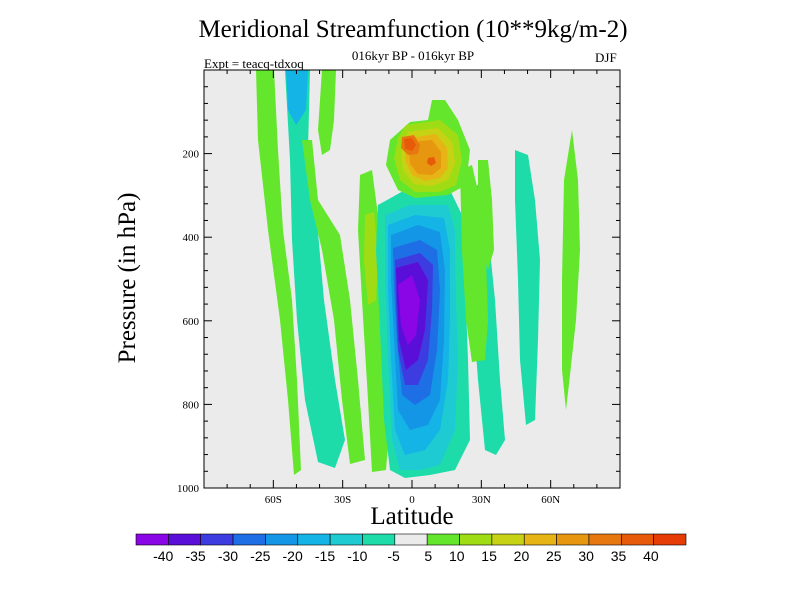  Describe the element at coordinates (195, 556) in the screenshot. I see `colorbar-label: -35` at that location.